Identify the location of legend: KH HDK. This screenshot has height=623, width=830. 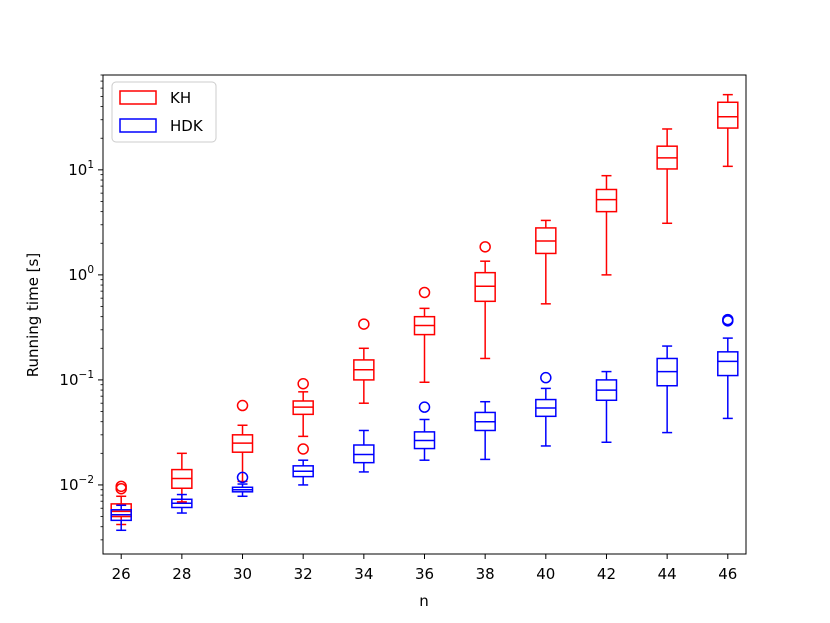
(164, 112).